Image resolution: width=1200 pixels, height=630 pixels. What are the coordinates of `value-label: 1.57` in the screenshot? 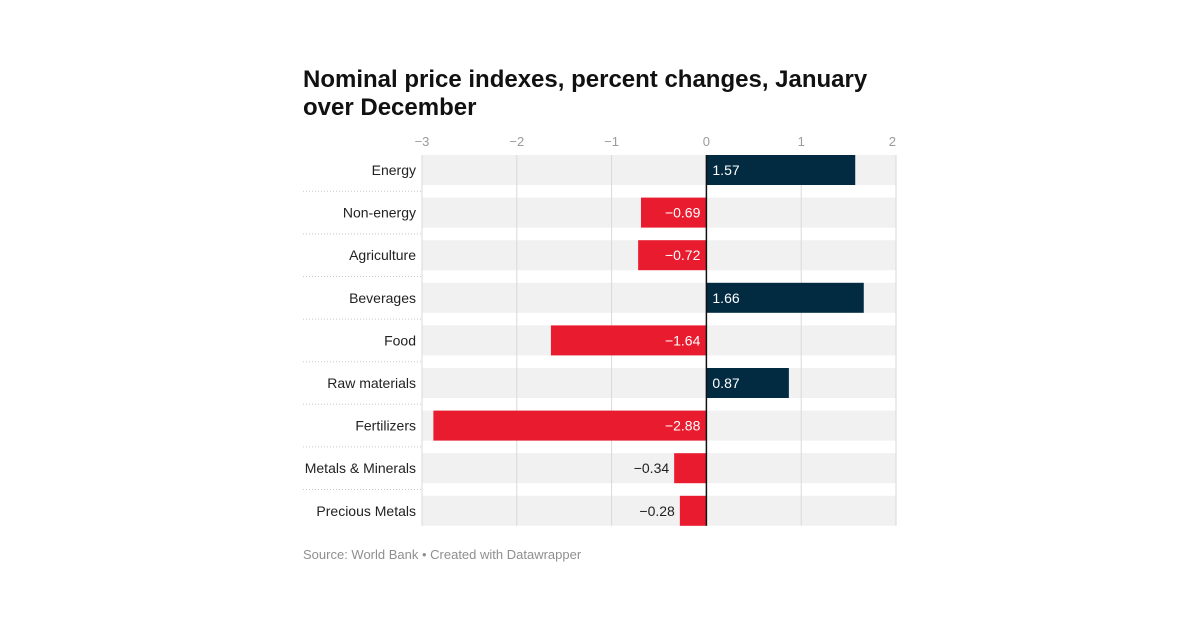 It's located at (725, 170).